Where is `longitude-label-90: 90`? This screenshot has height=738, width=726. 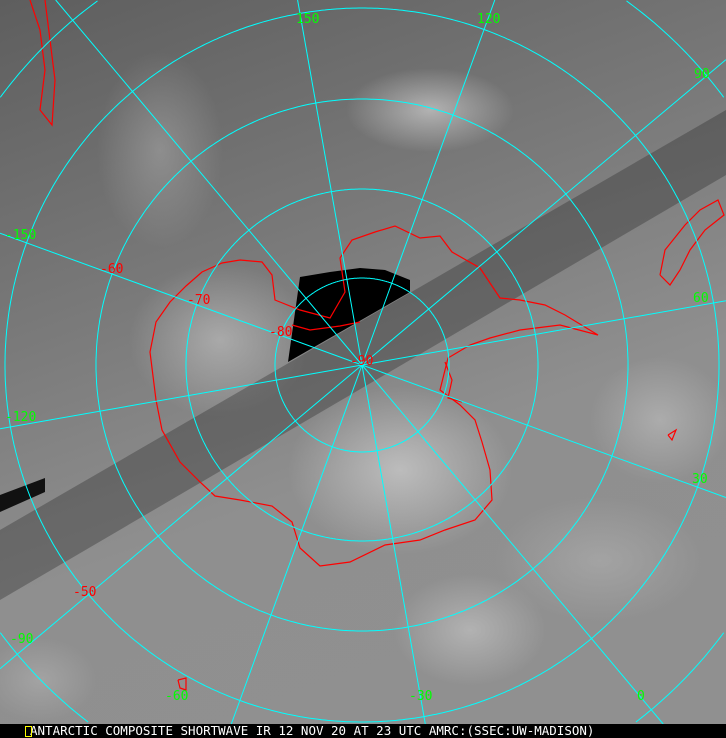 longitude-label-90: 90 is located at coordinates (702, 74).